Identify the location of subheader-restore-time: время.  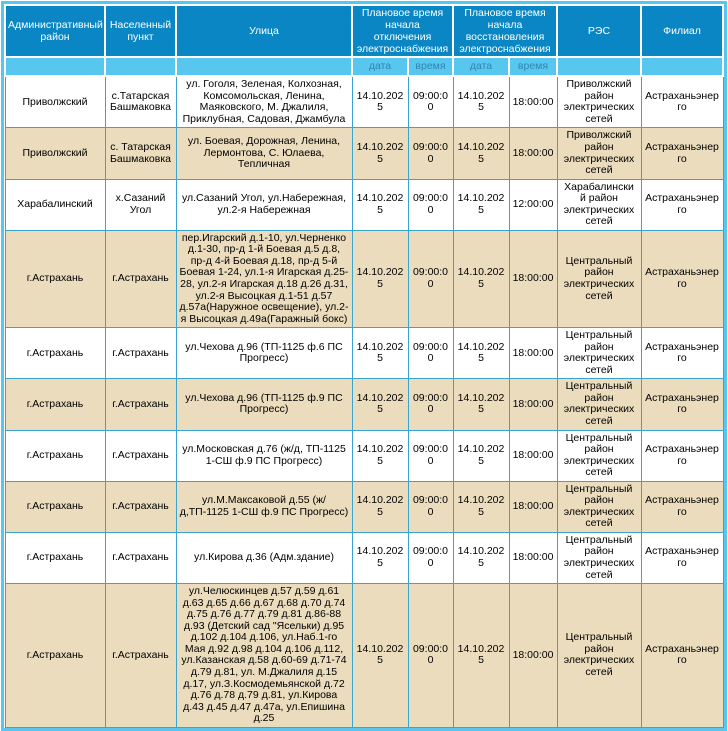
(533, 67).